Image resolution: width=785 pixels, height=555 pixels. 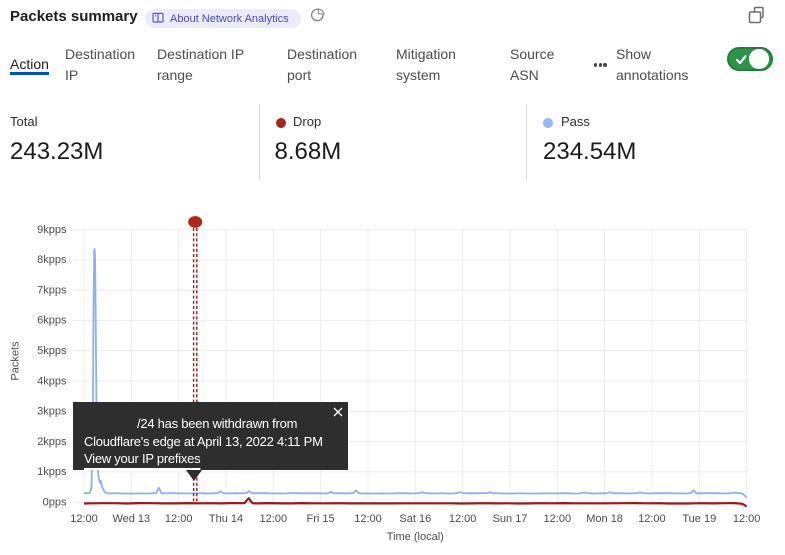 What do you see at coordinates (52, 230) in the screenshot?
I see `svg-text: 9kpps` at bounding box center [52, 230].